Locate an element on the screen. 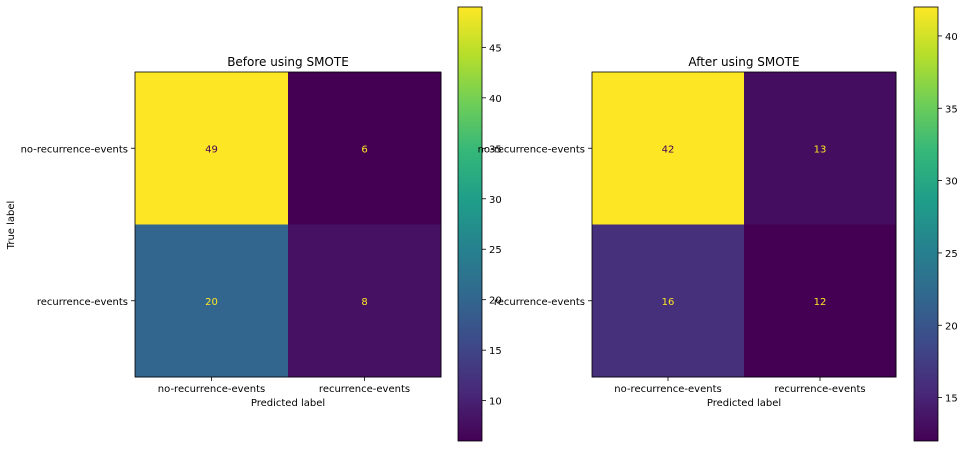 The height and width of the screenshot is (449, 964). cell-value-label: 42 is located at coordinates (668, 149).